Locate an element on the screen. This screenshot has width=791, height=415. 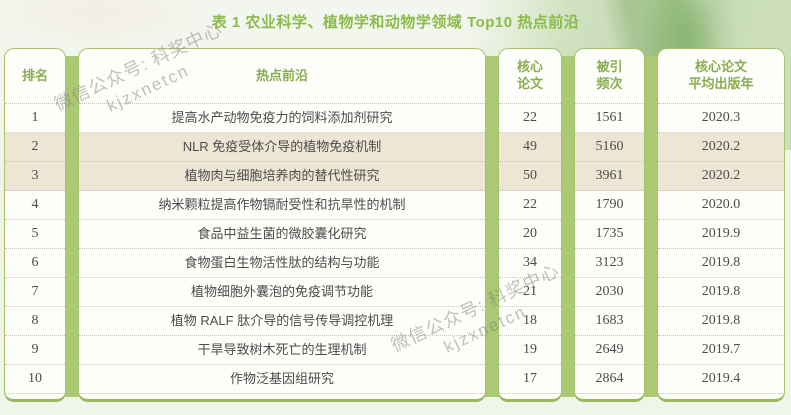
topic-cell: 植物肉与细胞培养肉的替代性研究 is located at coordinates (282, 176).